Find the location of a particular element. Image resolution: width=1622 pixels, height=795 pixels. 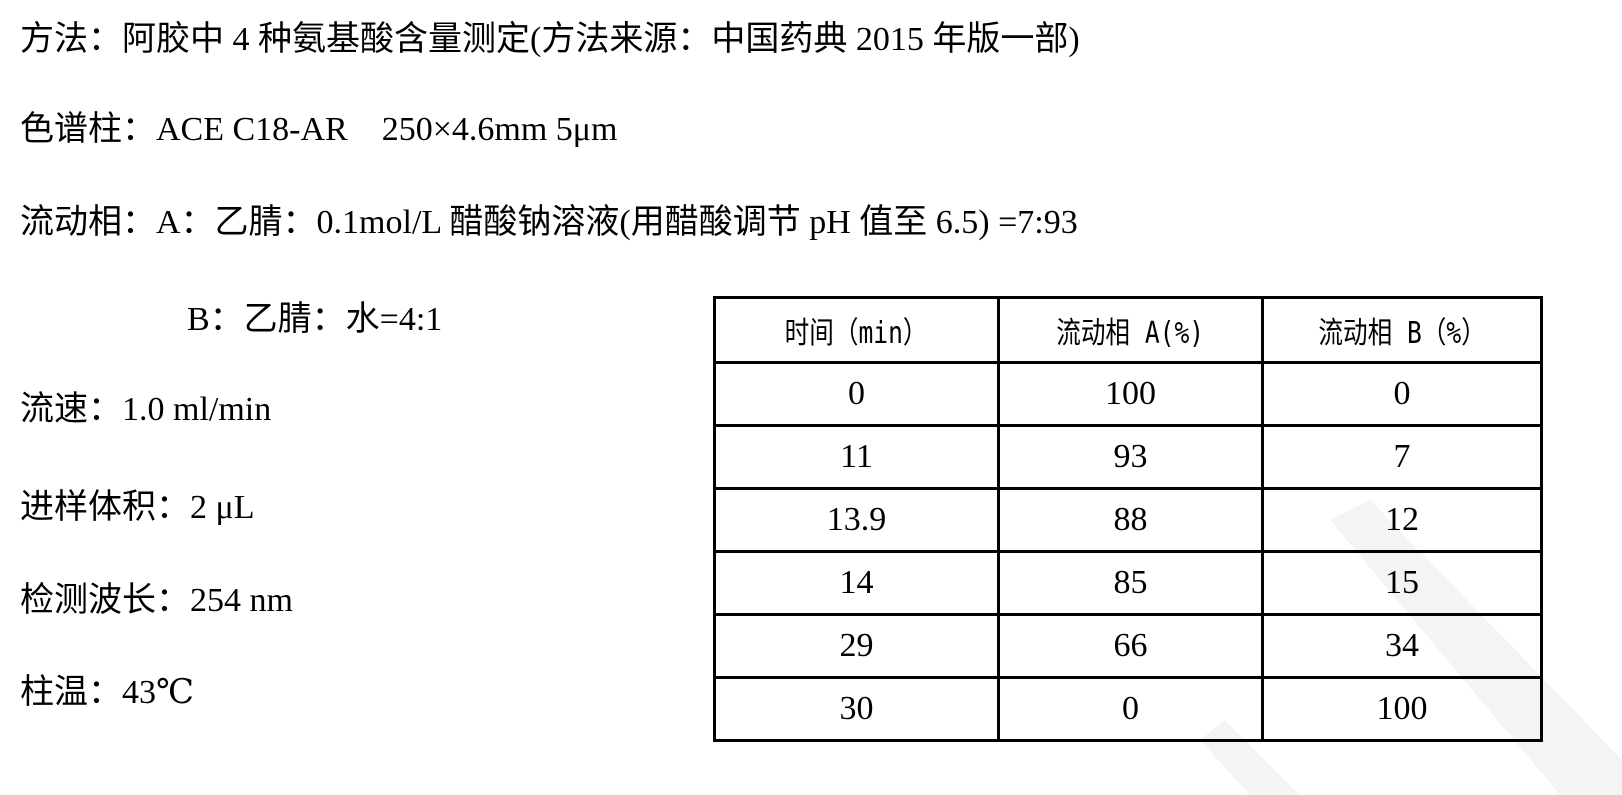

time-cell: 30 is located at coordinates (856, 709).